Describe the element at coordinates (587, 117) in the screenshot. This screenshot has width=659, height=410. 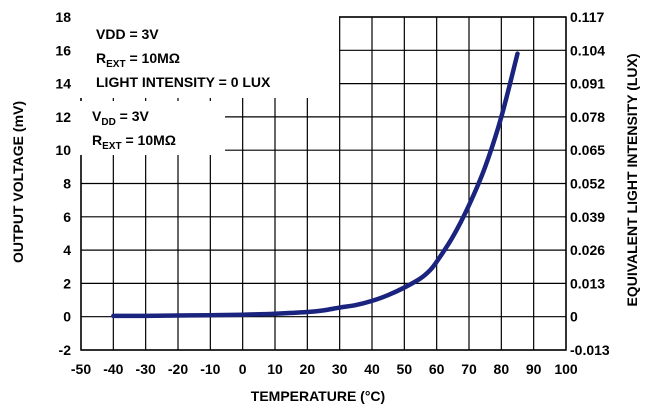
I see `y2-tick-label: 0.078` at that location.